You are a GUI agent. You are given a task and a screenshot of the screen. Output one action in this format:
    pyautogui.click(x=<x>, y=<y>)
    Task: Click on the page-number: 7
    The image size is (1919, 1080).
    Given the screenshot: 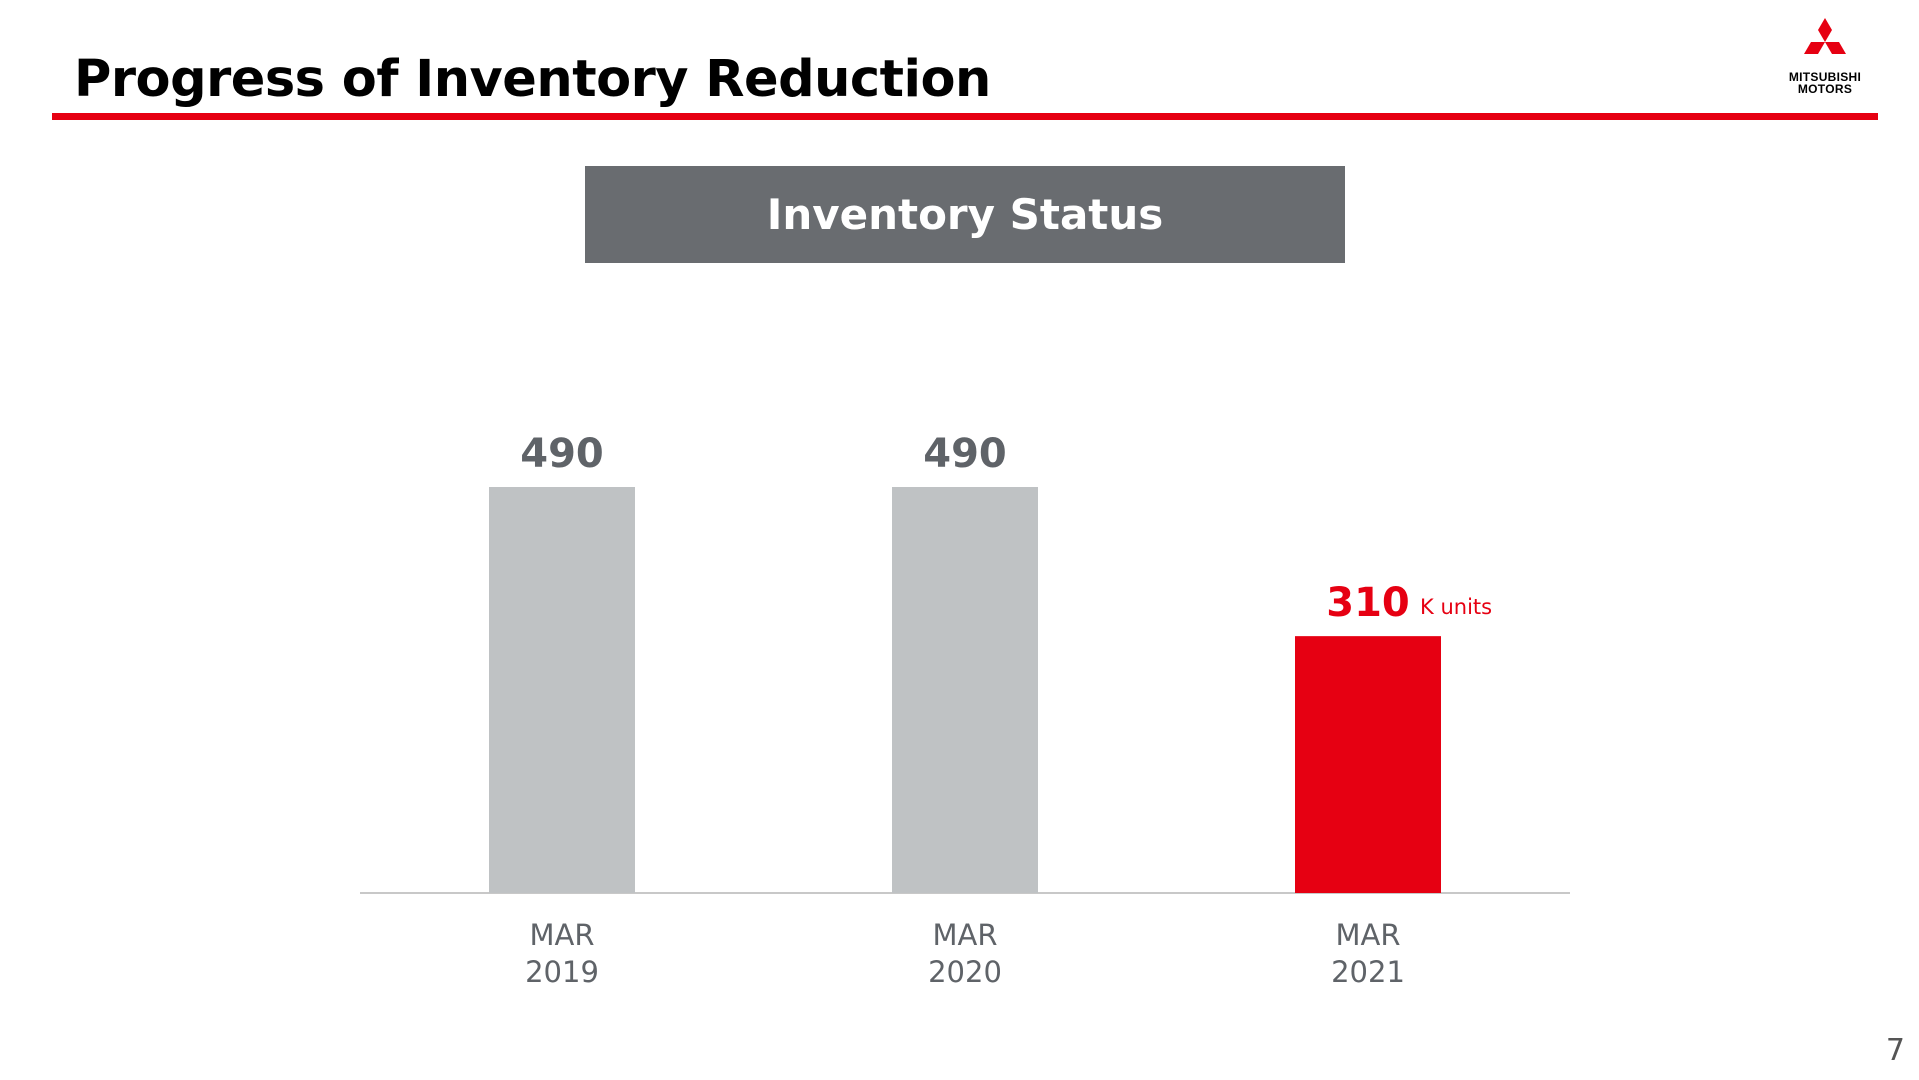 What is the action you would take?
    pyautogui.click(x=1895, y=1050)
    